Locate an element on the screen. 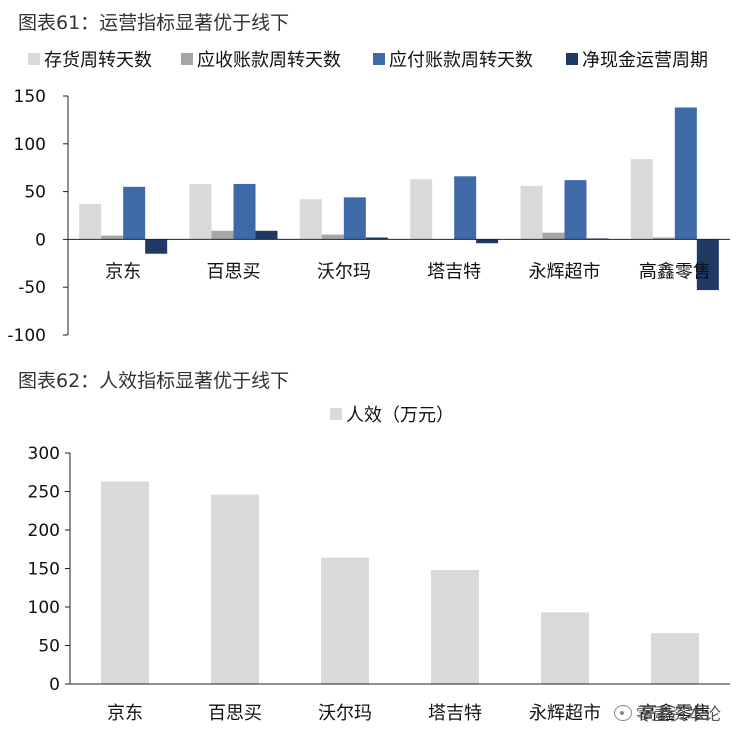 The image size is (745, 740). watermark-text: 零壹资本论 is located at coordinates (678, 715).